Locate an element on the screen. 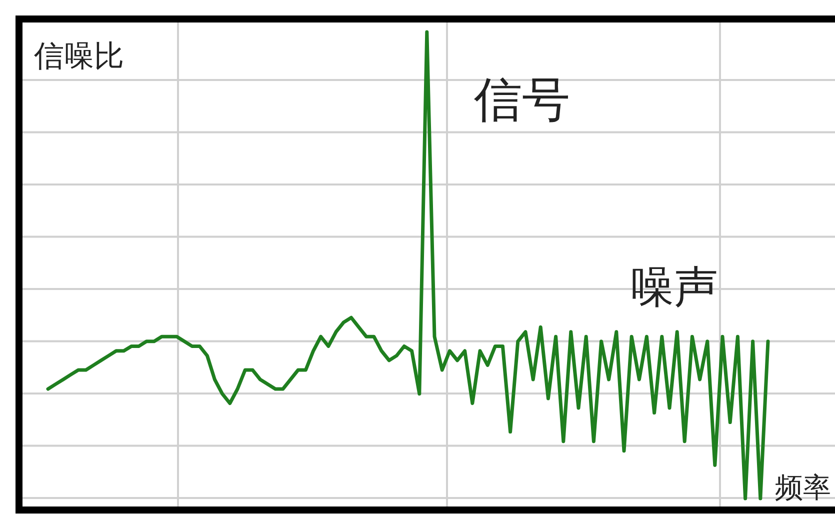  annotation: 噪声 is located at coordinates (674, 287).